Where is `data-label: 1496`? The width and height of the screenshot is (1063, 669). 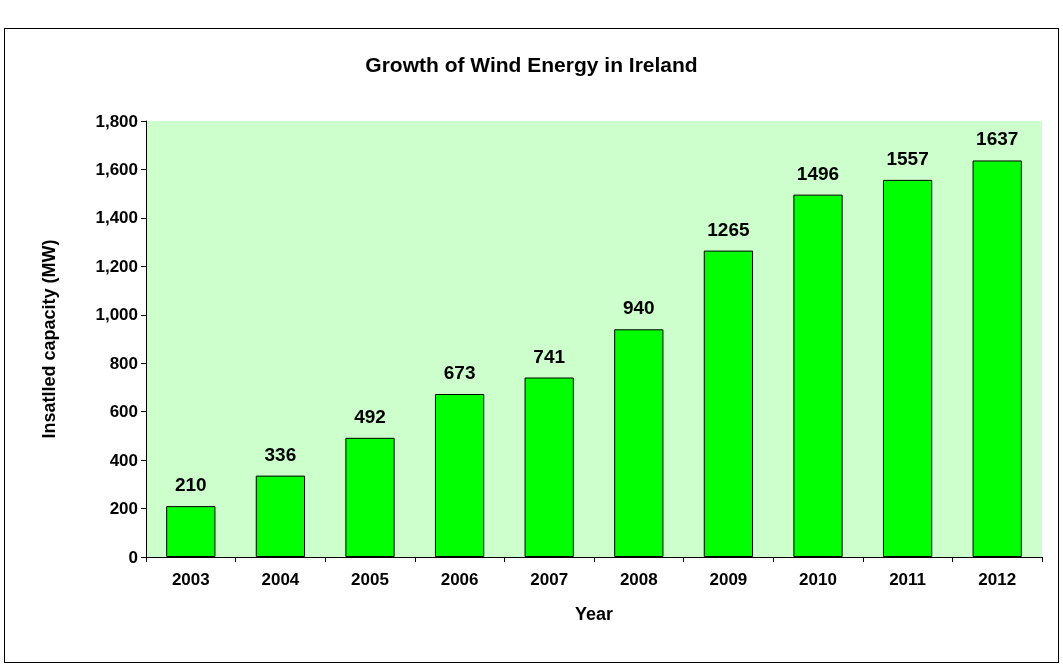
data-label: 1496 is located at coordinates (818, 173).